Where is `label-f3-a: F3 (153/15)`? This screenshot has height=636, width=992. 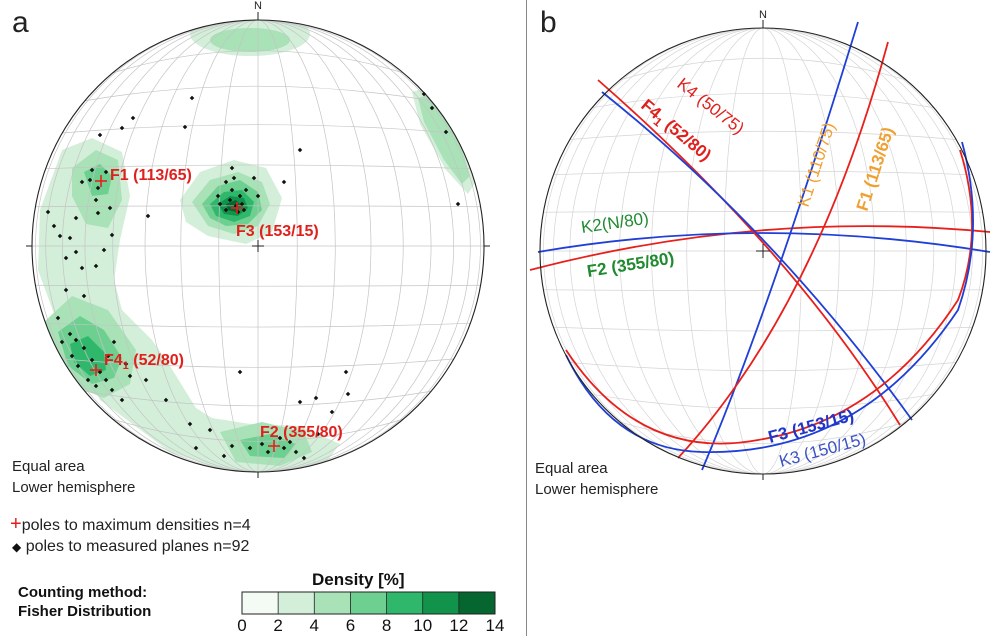 label-f3-a: F3 (153/15) is located at coordinates (277, 231).